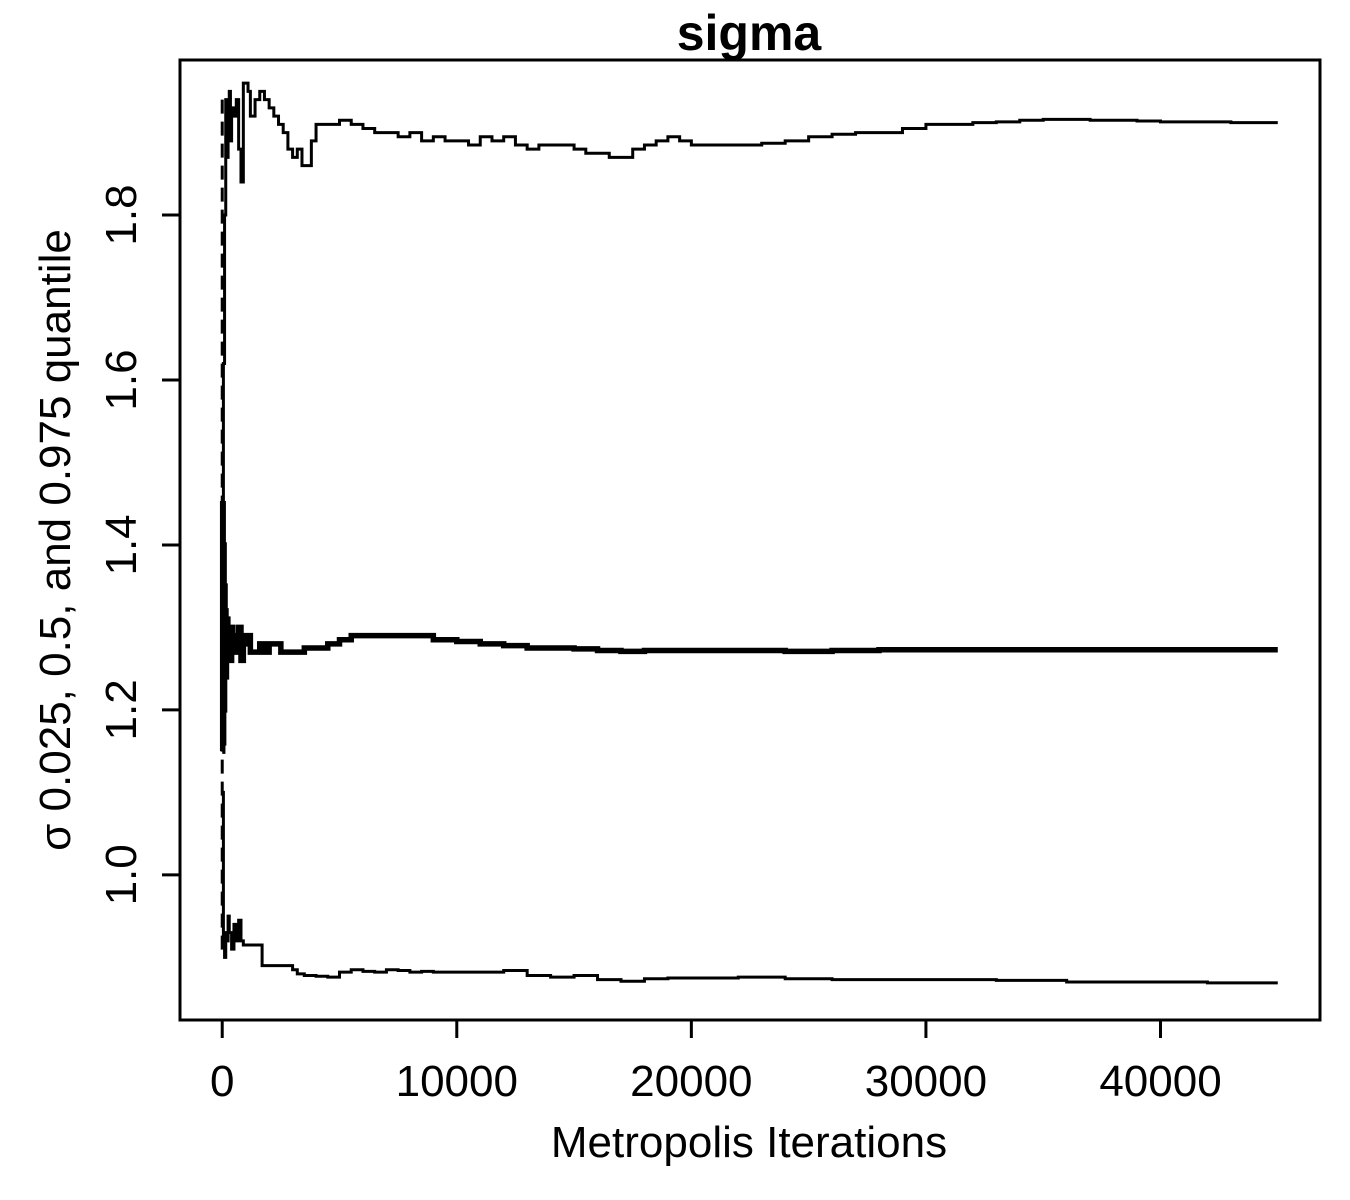 This screenshot has width=1350, height=1200. Describe the element at coordinates (121, 379) in the screenshot. I see `y-tick-label: 1.6` at that location.